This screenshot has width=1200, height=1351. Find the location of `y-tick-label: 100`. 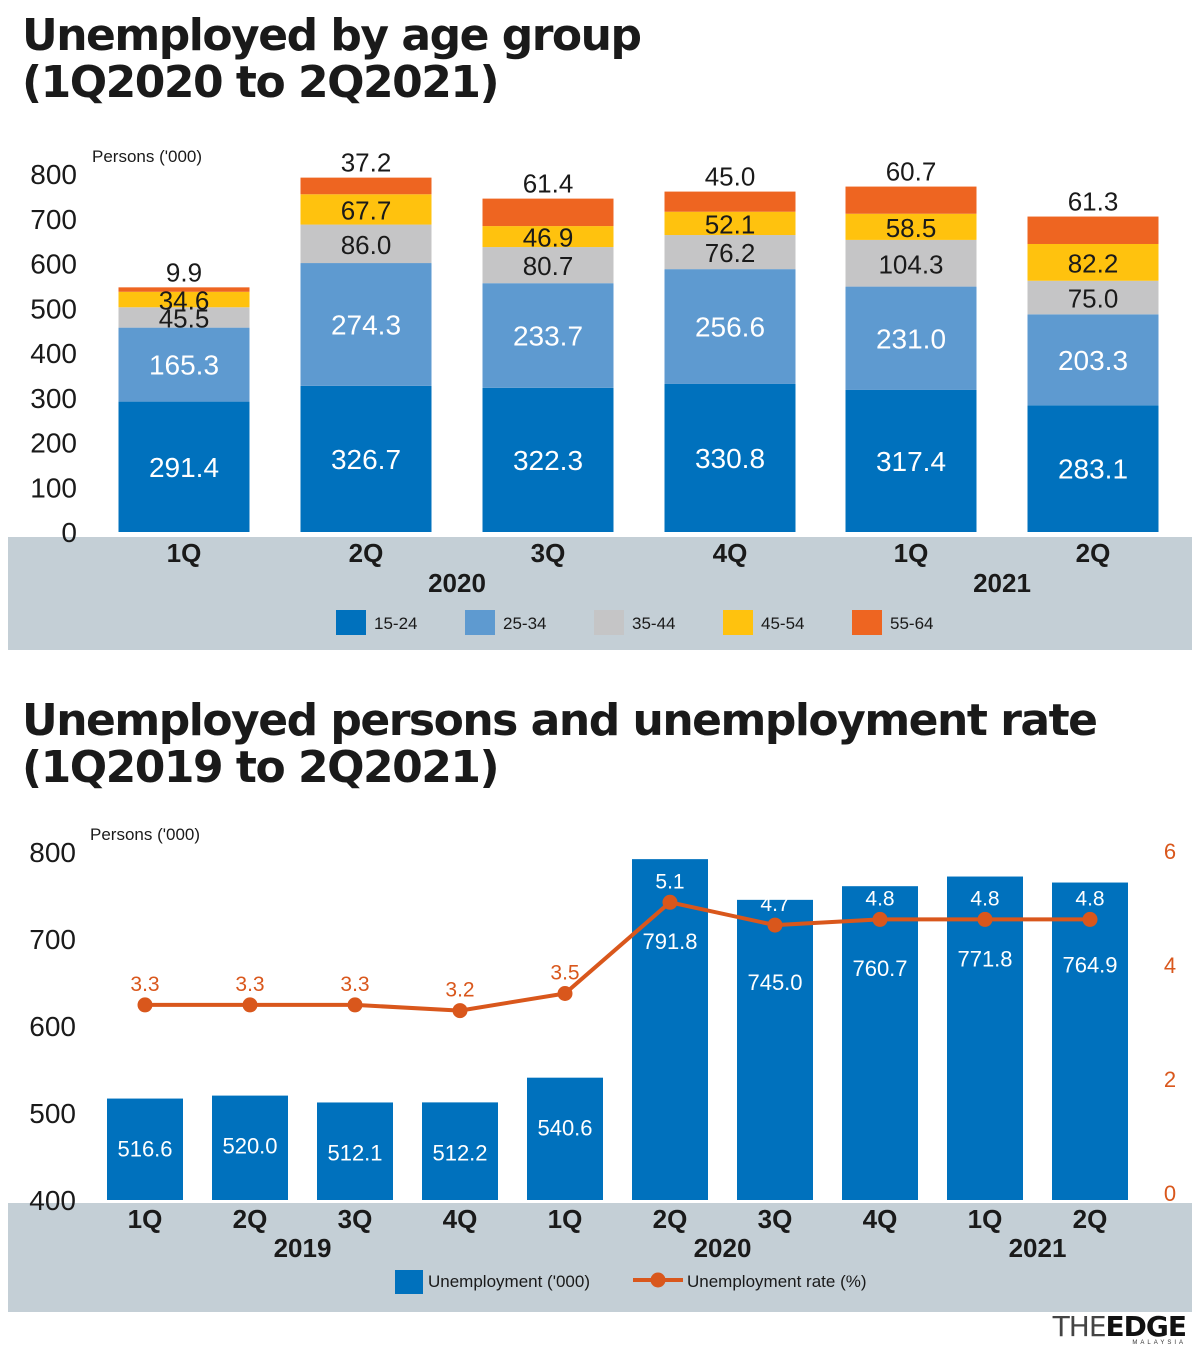

y-tick-label: 100 is located at coordinates (53, 487).